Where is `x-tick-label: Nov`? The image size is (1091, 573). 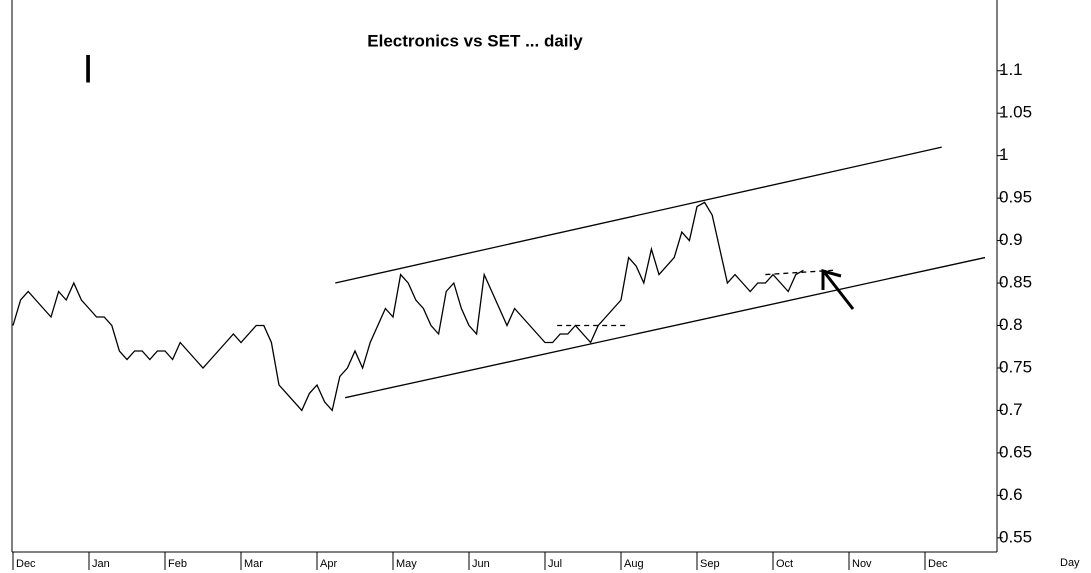 x-tick-label: Nov is located at coordinates (862, 564).